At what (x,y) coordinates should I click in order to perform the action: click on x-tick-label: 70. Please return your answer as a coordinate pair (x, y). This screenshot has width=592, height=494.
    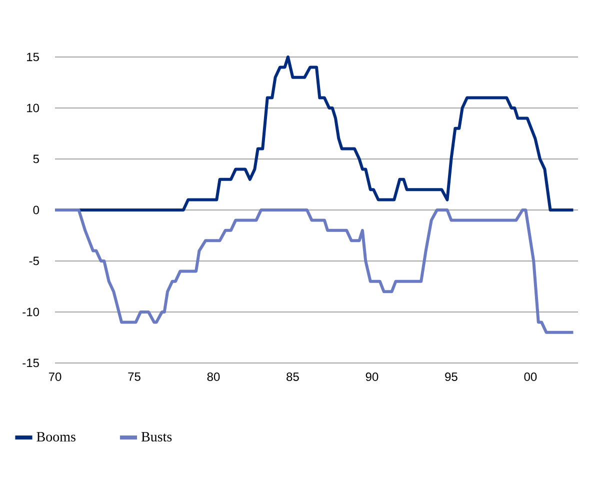
    Looking at the image, I should click on (55, 377).